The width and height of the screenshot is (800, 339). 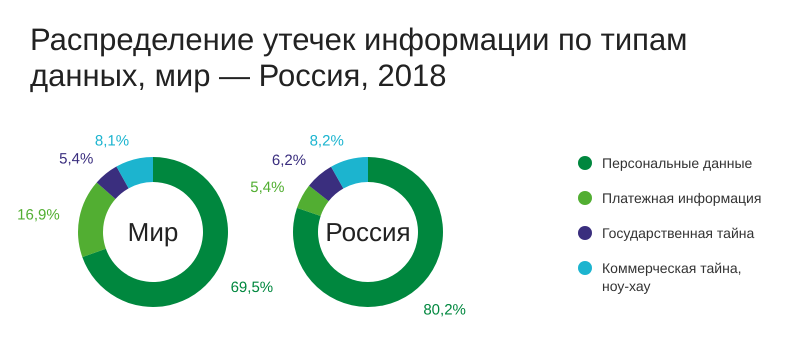 What do you see at coordinates (327, 141) in the screenshot?
I see `data-label: 8,2%` at bounding box center [327, 141].